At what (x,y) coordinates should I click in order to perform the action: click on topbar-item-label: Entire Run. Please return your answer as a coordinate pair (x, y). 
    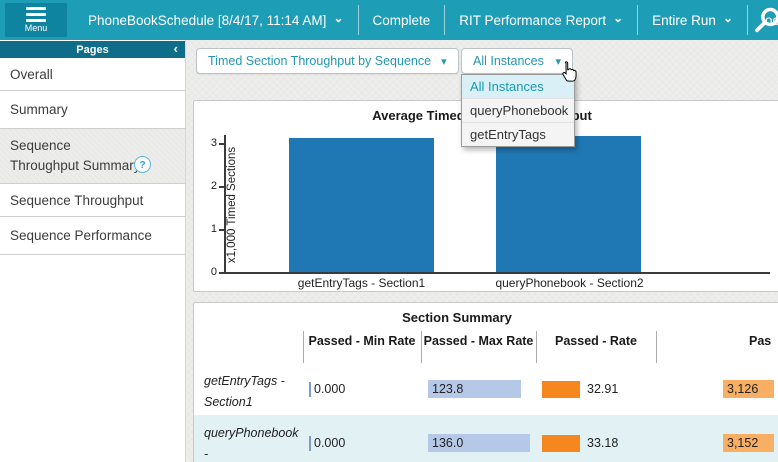
    Looking at the image, I should click on (684, 20).